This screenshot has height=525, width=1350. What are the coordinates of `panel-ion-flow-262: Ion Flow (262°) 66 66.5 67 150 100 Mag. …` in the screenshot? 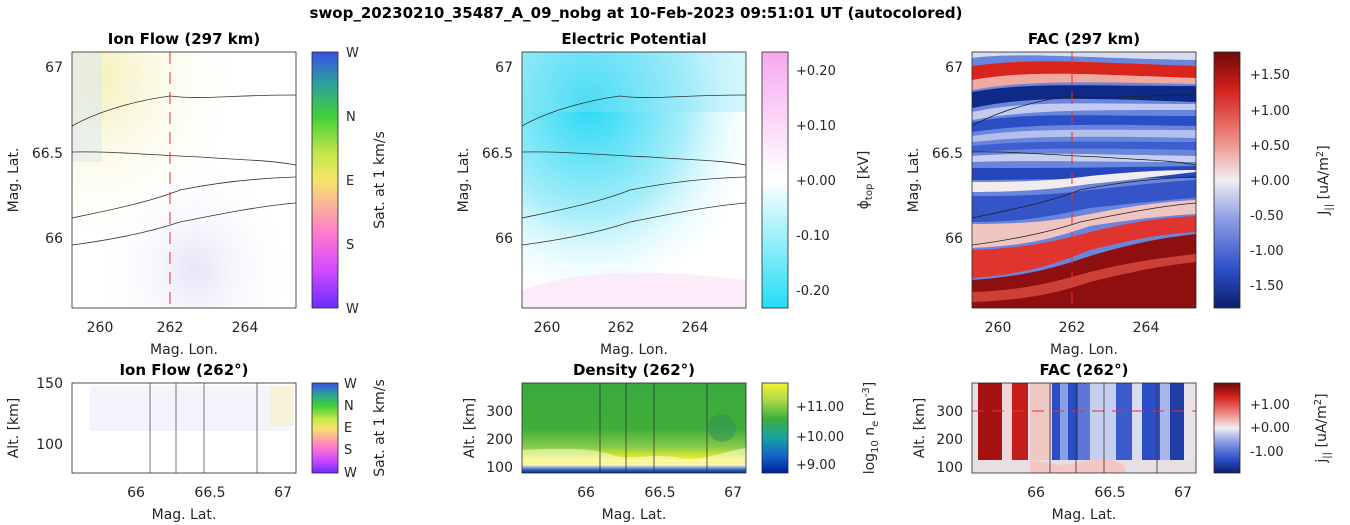 It's located at (197, 442).